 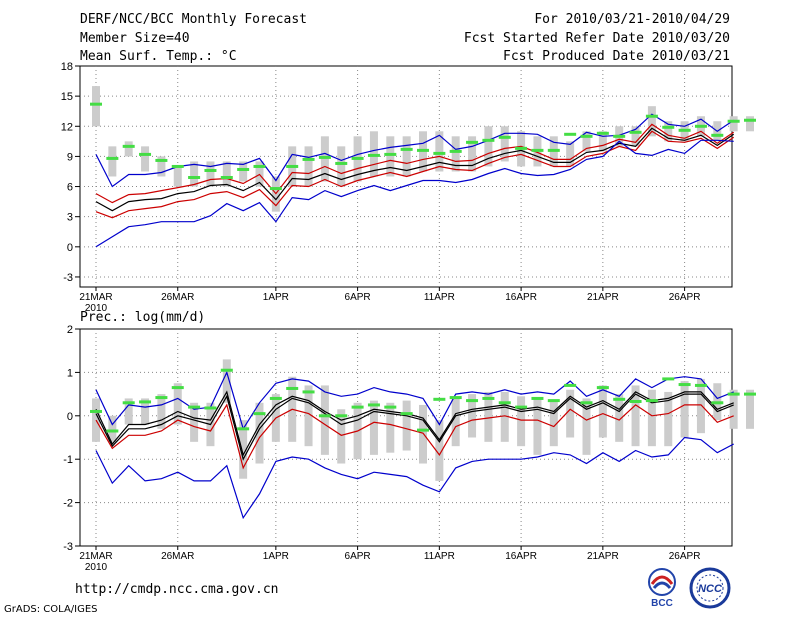 What do you see at coordinates (685, 297) in the screenshot?
I see `temperature-xtick-label: 26APR` at bounding box center [685, 297].